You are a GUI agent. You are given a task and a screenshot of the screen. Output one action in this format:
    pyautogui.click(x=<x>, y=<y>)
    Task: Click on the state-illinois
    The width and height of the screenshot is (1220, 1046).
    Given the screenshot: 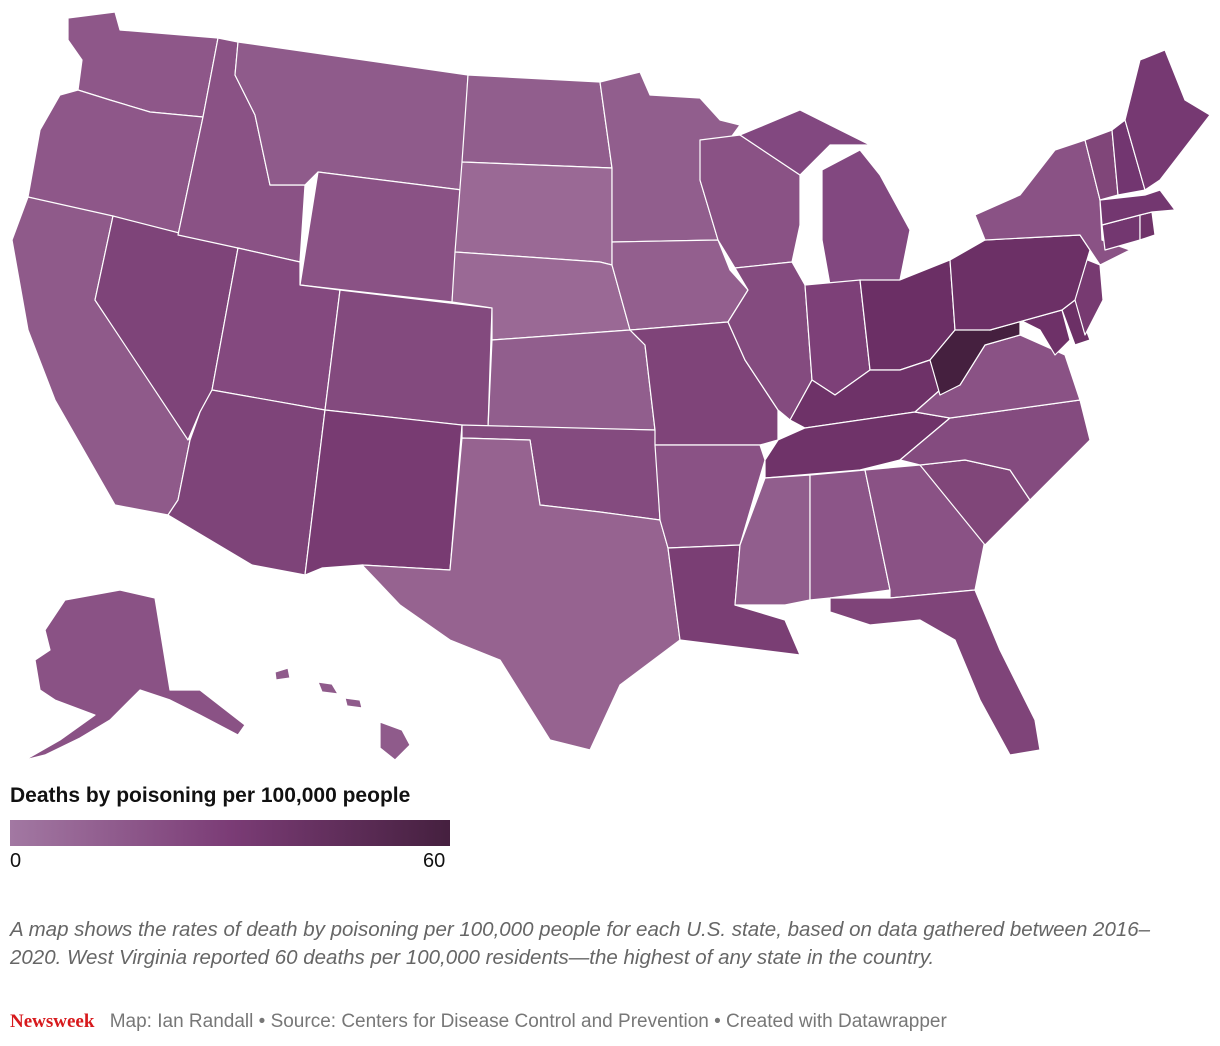 What is the action you would take?
    pyautogui.click(x=770, y=341)
    